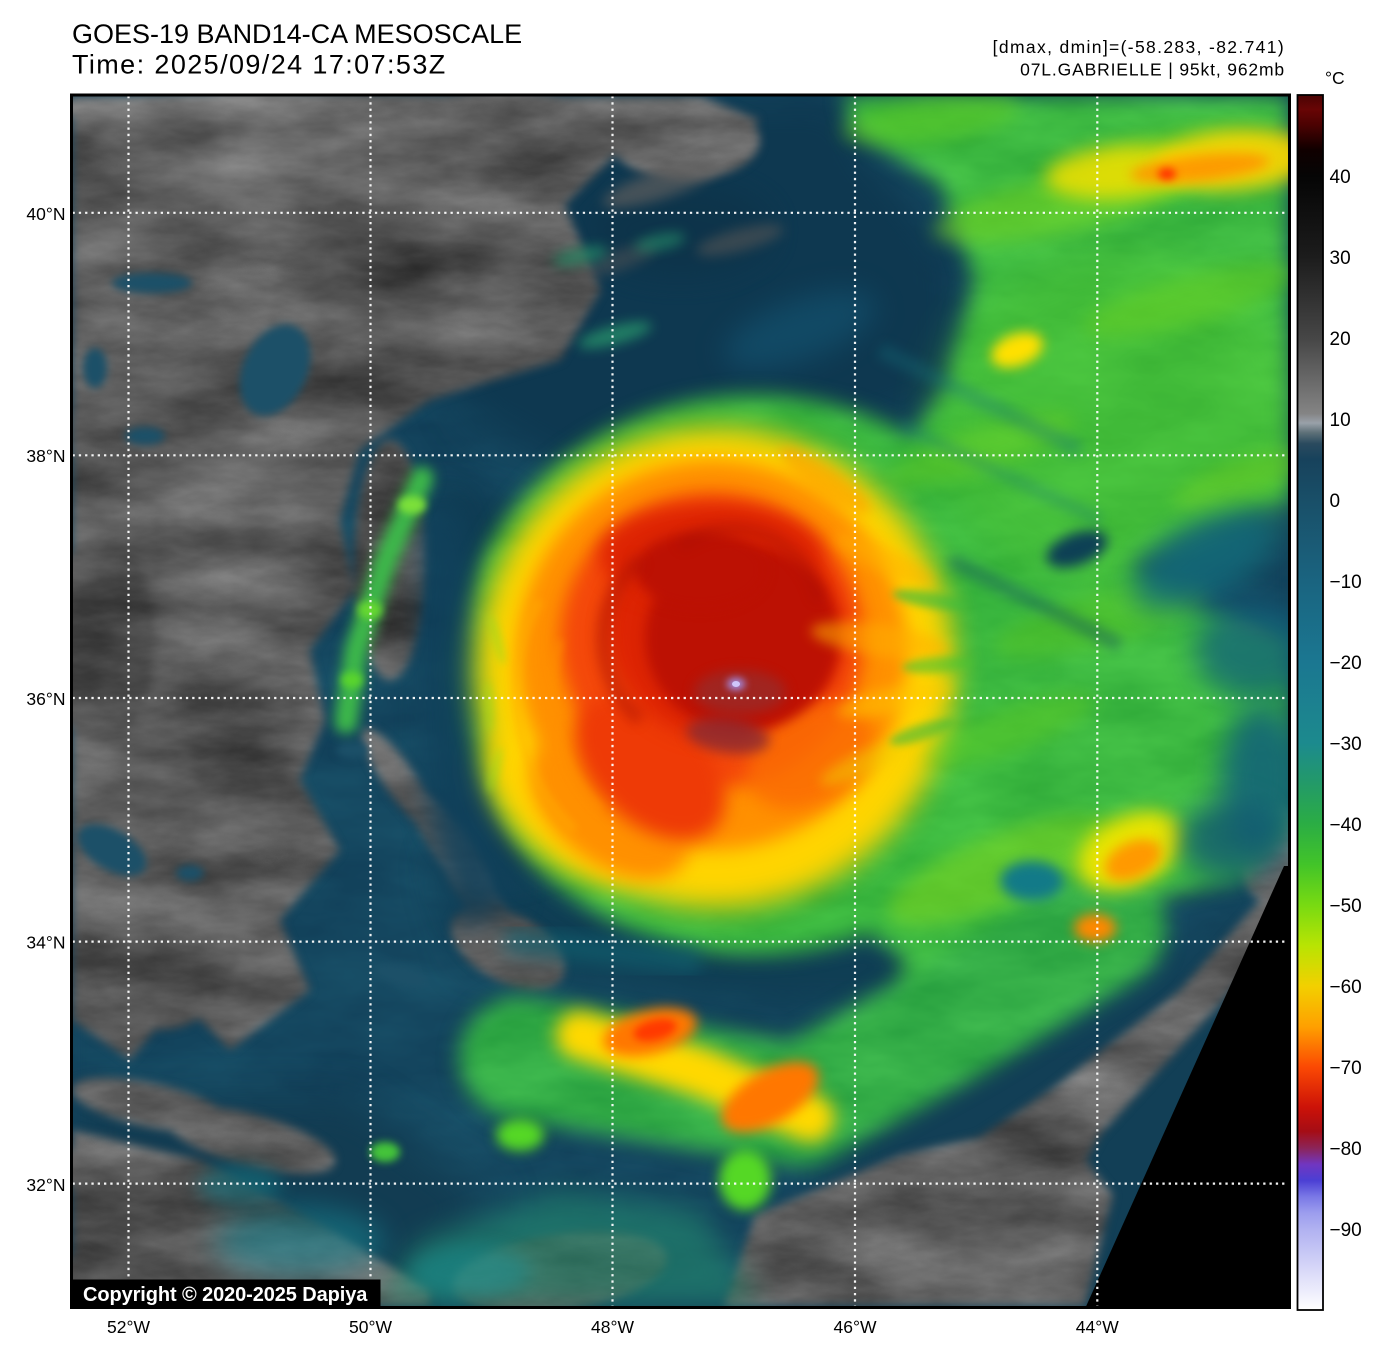 The width and height of the screenshot is (1389, 1359). Describe the element at coordinates (1346, 663) in the screenshot. I see `svg-text: −20` at that location.